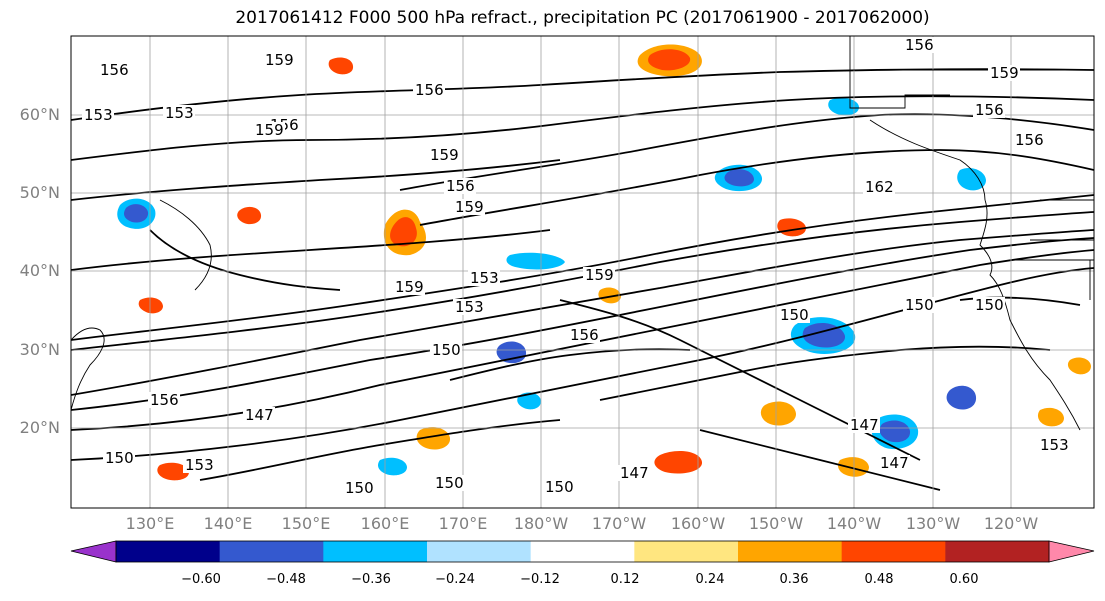  I want to click on lat-label-50n: 50°N, so click(39, 192).